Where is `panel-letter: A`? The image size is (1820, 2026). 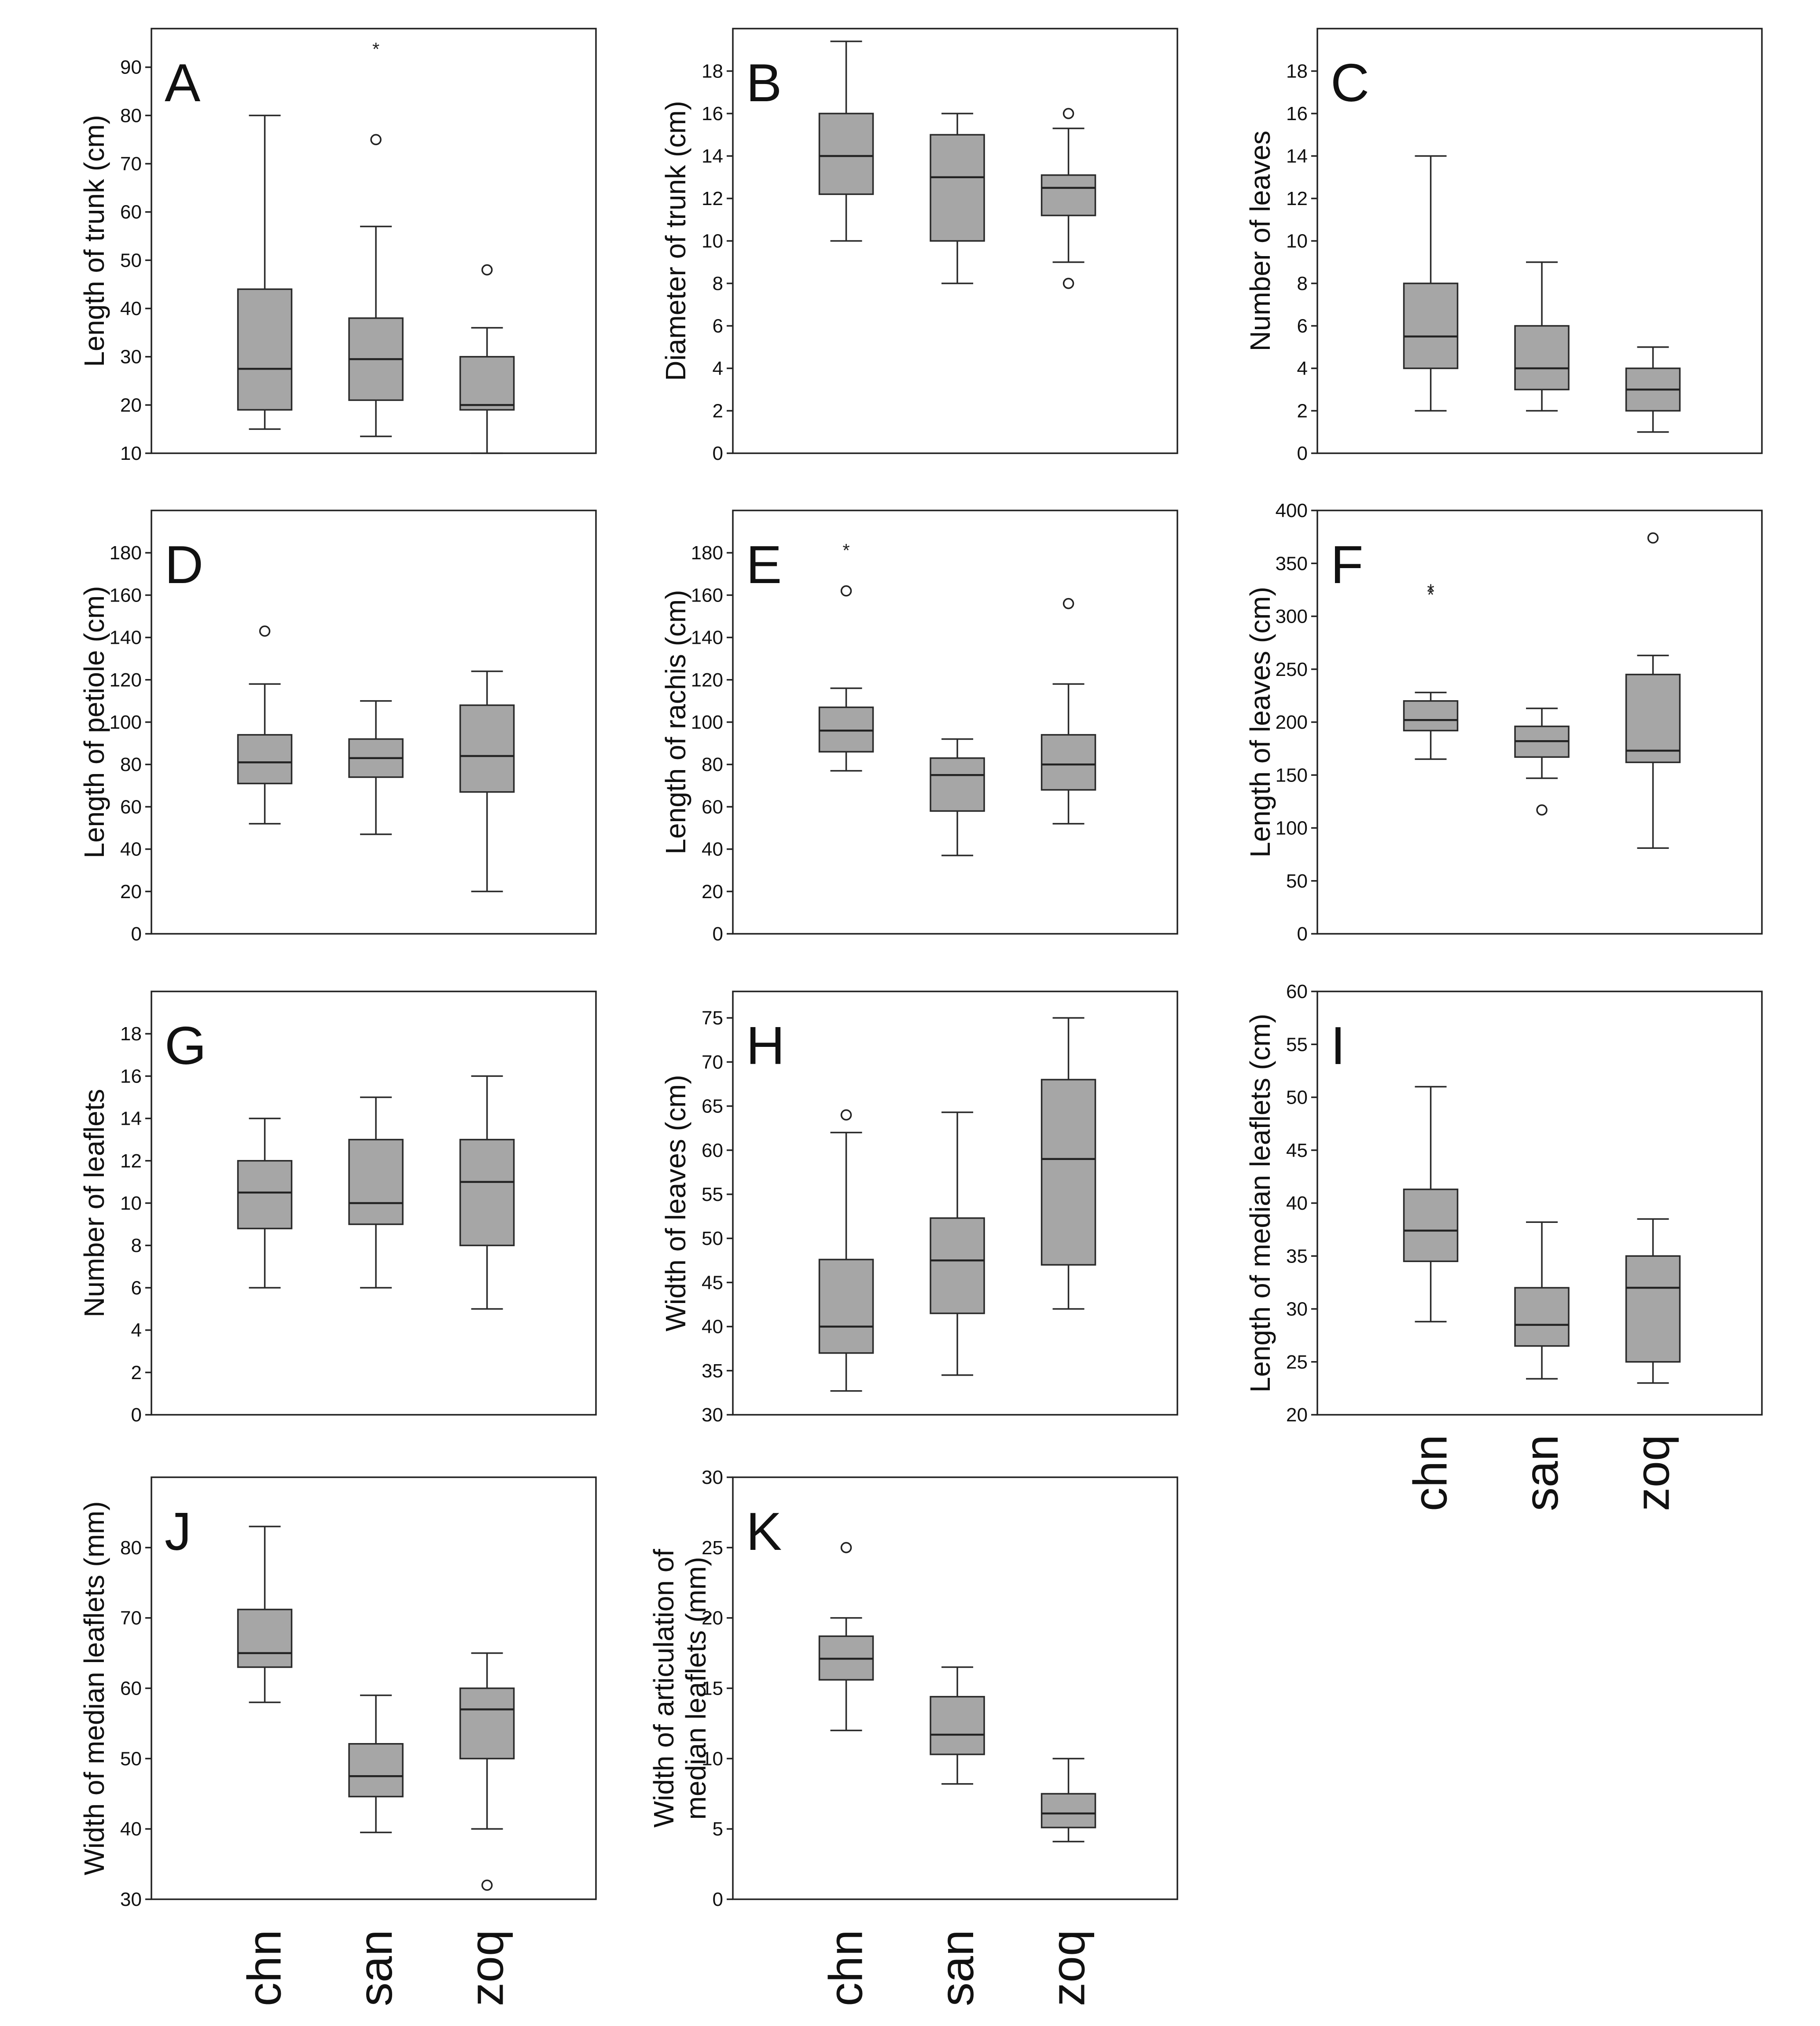
panel-letter: A is located at coordinates (183, 83).